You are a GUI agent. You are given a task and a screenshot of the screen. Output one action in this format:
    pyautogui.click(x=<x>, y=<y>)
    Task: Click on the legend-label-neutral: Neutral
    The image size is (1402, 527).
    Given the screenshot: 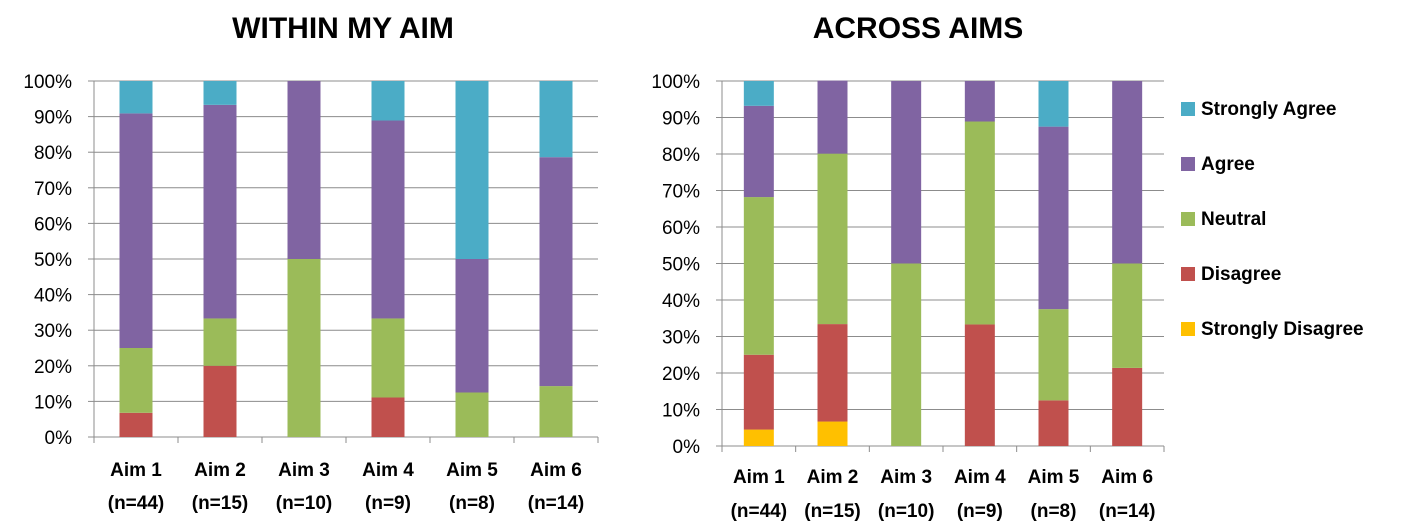 What is the action you would take?
    pyautogui.click(x=1233, y=219)
    